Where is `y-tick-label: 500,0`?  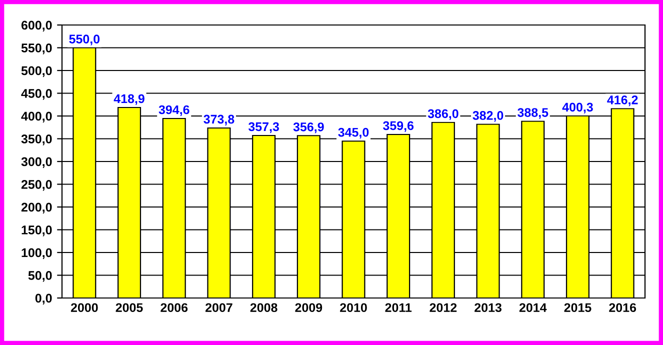 y-tick-label: 500,0 is located at coordinates (36, 71).